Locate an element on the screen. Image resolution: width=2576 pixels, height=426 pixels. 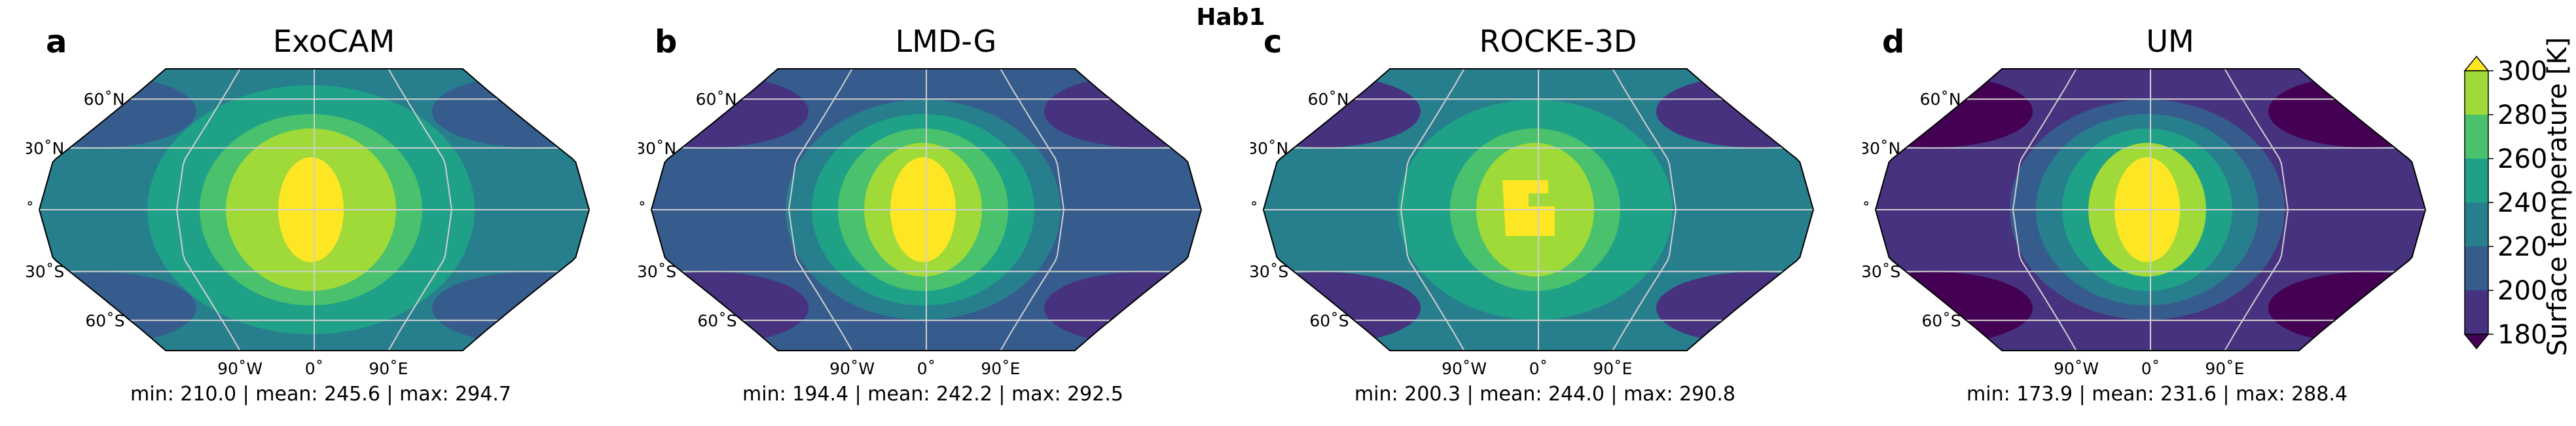
colorbar-tick-label: 300 is located at coordinates (2522, 71).